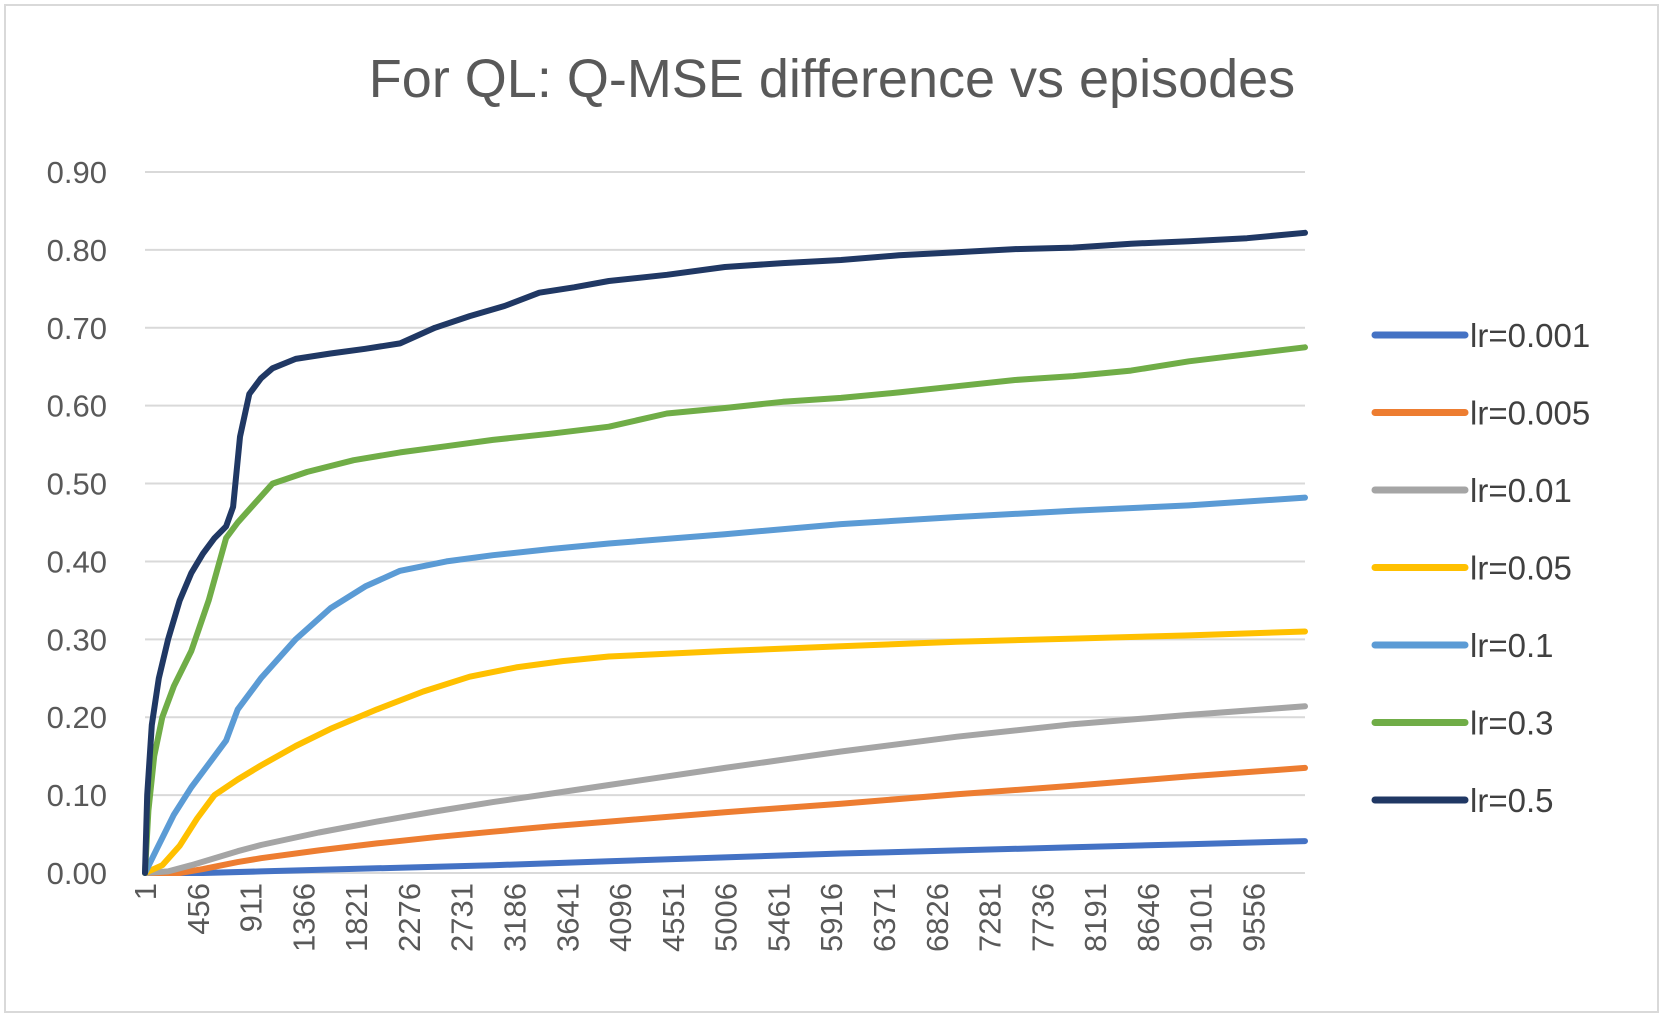 This screenshot has height=1017, width=1663. Describe the element at coordinates (1042, 917) in the screenshot. I see `x-tick-label: 7736` at that location.